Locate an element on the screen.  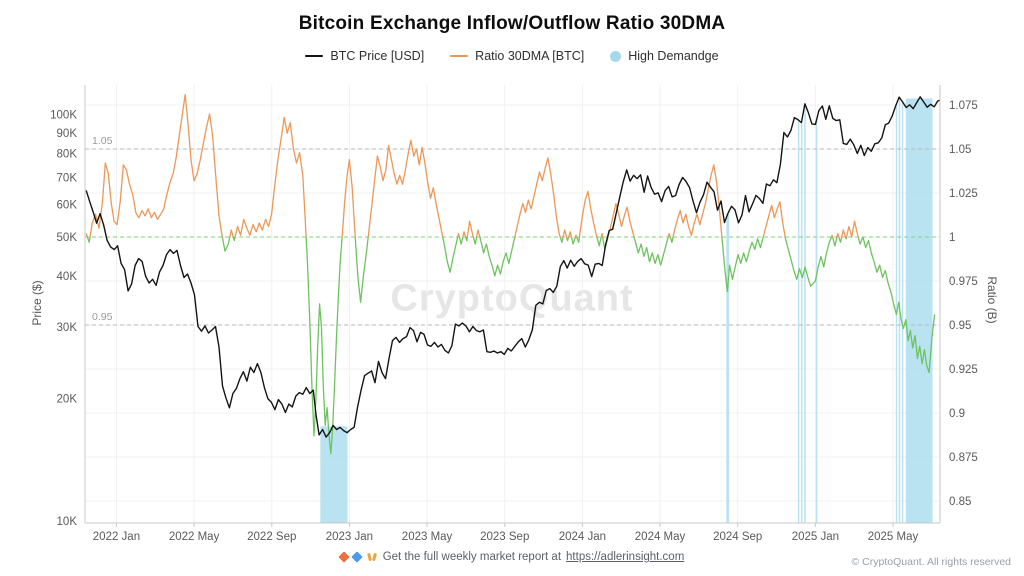
ratio-tick-label: 0.9 is located at coordinates (957, 414).